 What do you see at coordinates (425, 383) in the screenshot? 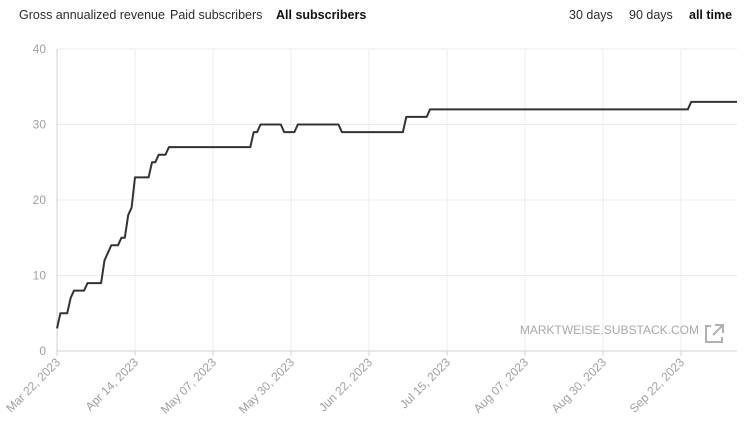
I see `x-tick-label: Jul 15, 2023` at bounding box center [425, 383].